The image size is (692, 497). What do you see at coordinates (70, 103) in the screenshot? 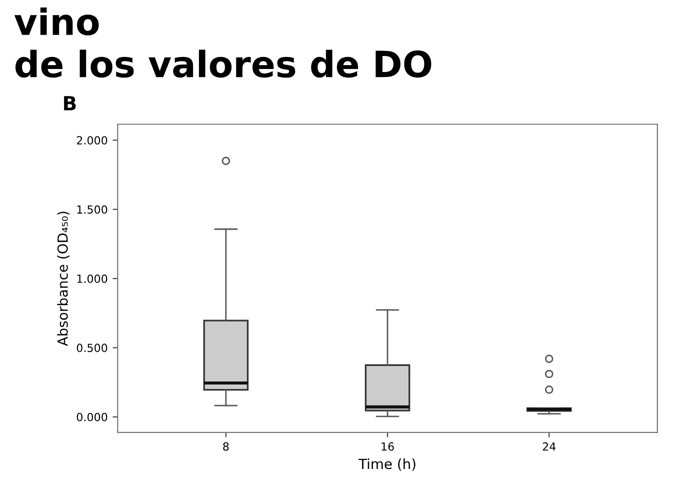
I see `text: B` at bounding box center [70, 103].